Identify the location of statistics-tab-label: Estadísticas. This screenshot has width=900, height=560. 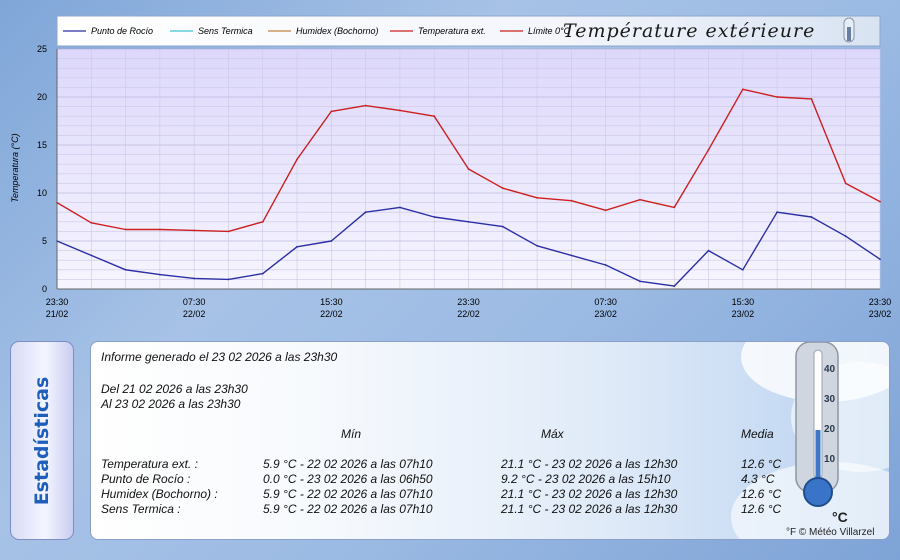
(42, 440).